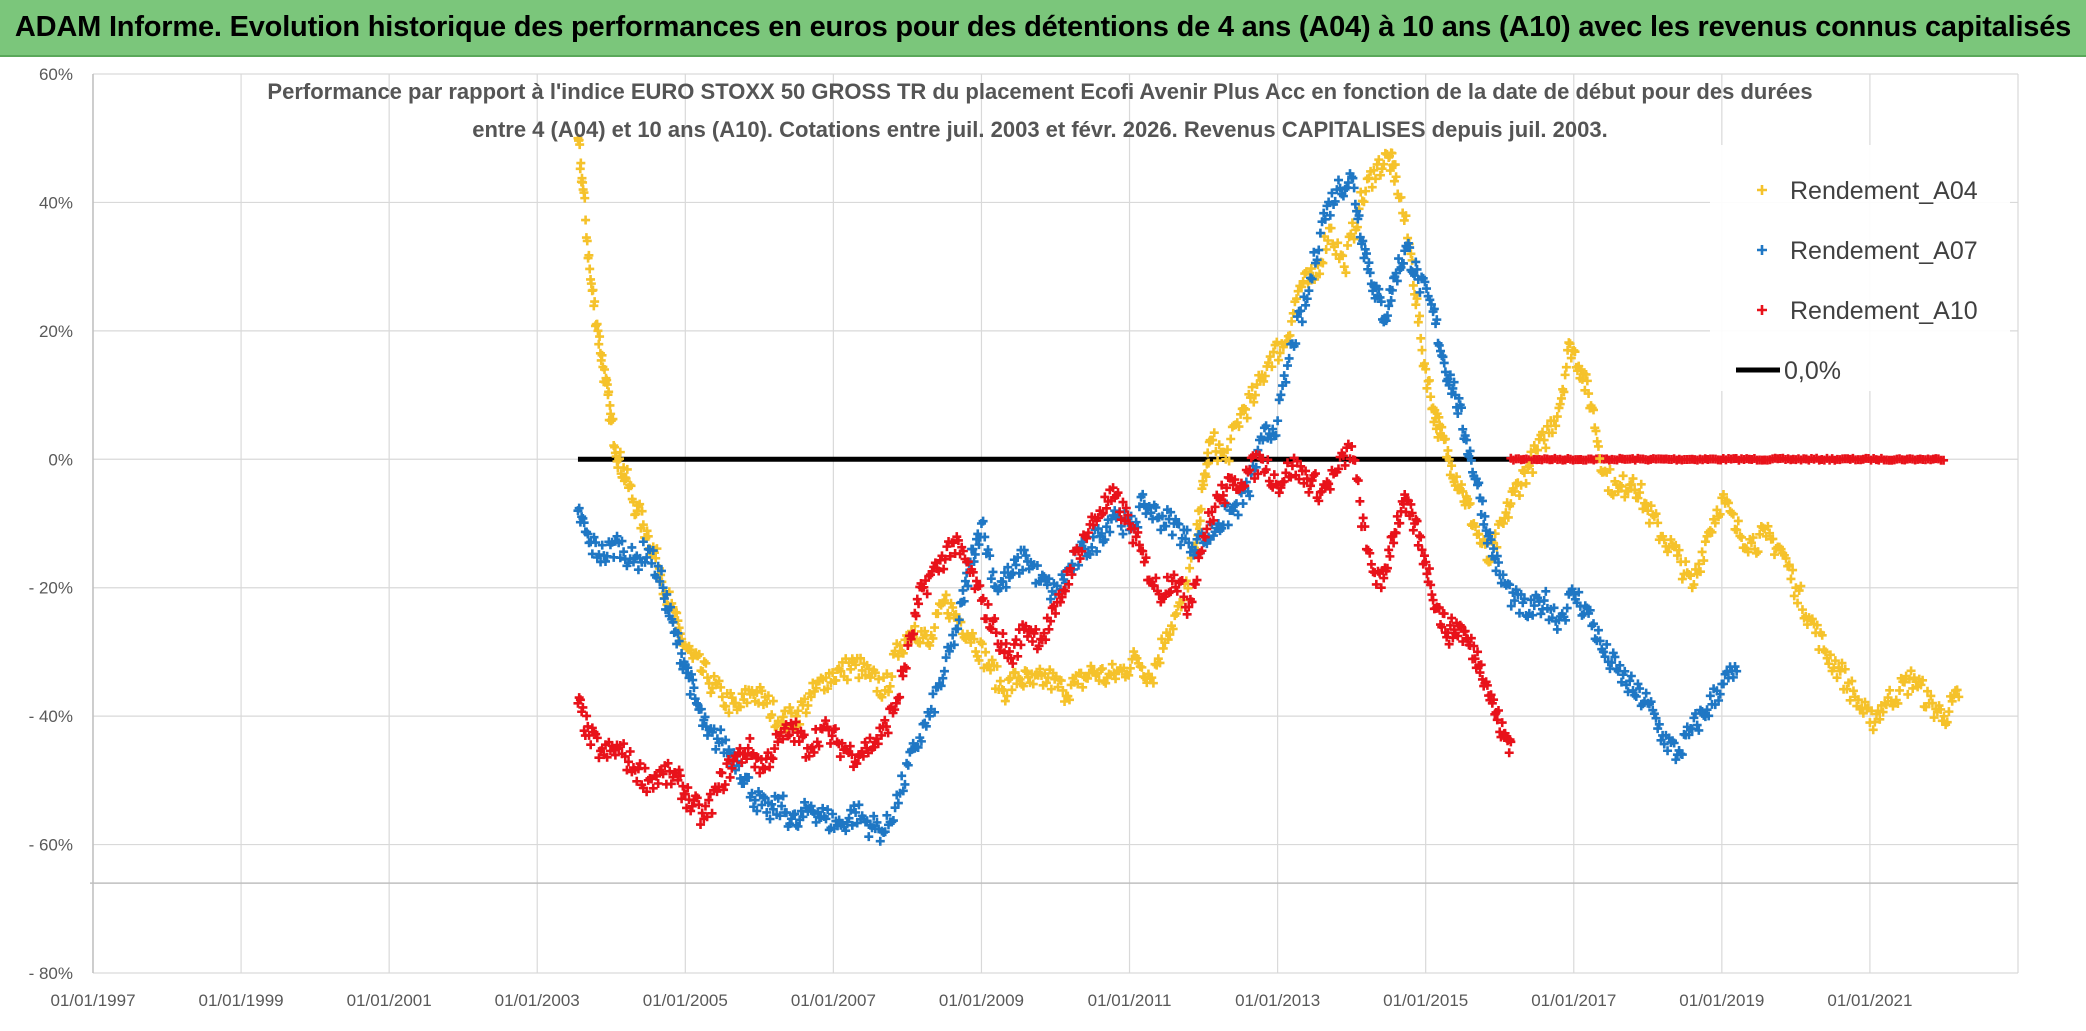  Describe the element at coordinates (92, 1000) in the screenshot. I see `x-tick-label: 01/01/1997` at that location.